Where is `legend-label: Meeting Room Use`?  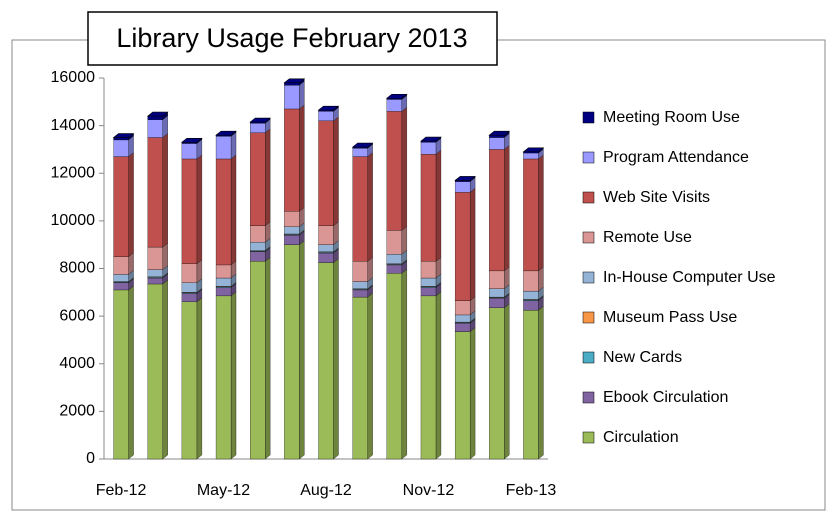 legend-label: Meeting Room Use is located at coordinates (671, 117).